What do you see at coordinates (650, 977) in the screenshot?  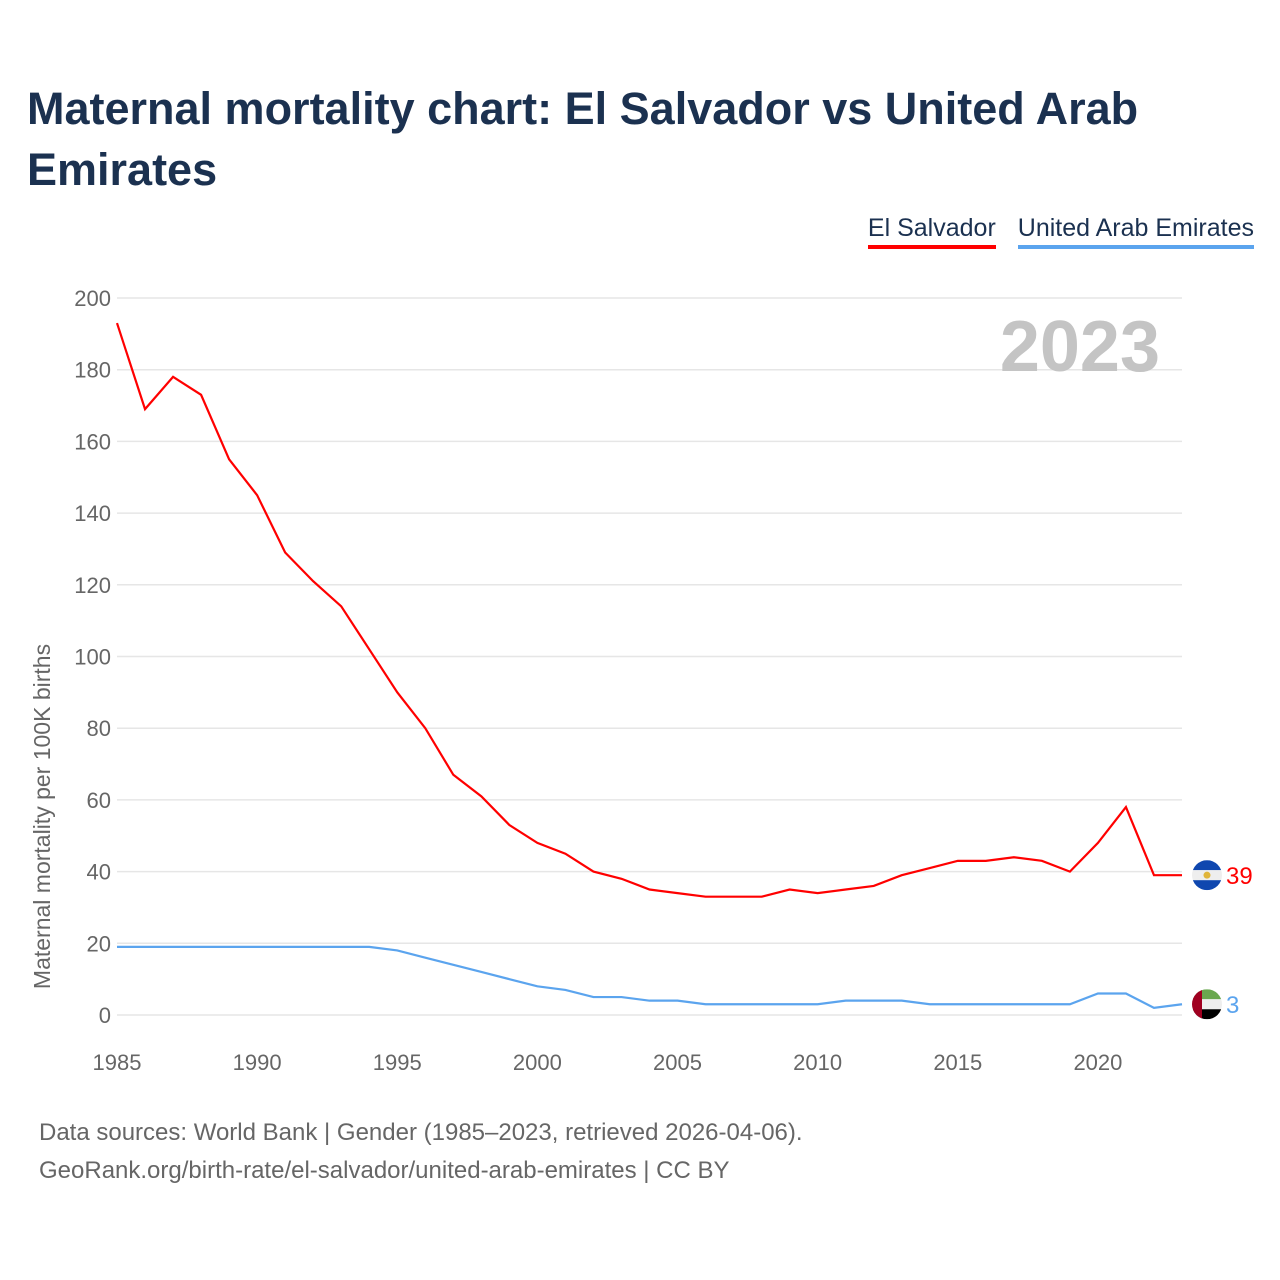 I see `series-line-uae` at bounding box center [650, 977].